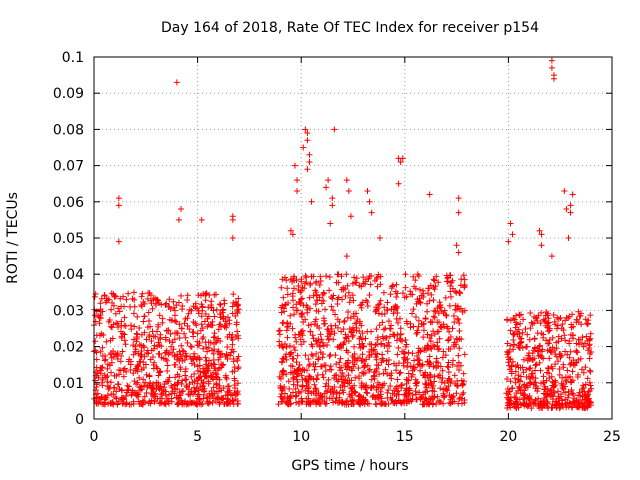 The width and height of the screenshot is (640, 480). I want to click on y-tick-label: 0.02, so click(68, 348).